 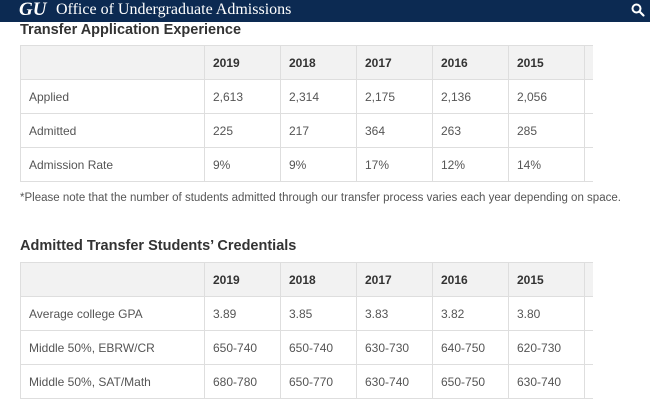 What do you see at coordinates (242, 381) in the screenshot?
I see `table-cell: 680-780` at bounding box center [242, 381].